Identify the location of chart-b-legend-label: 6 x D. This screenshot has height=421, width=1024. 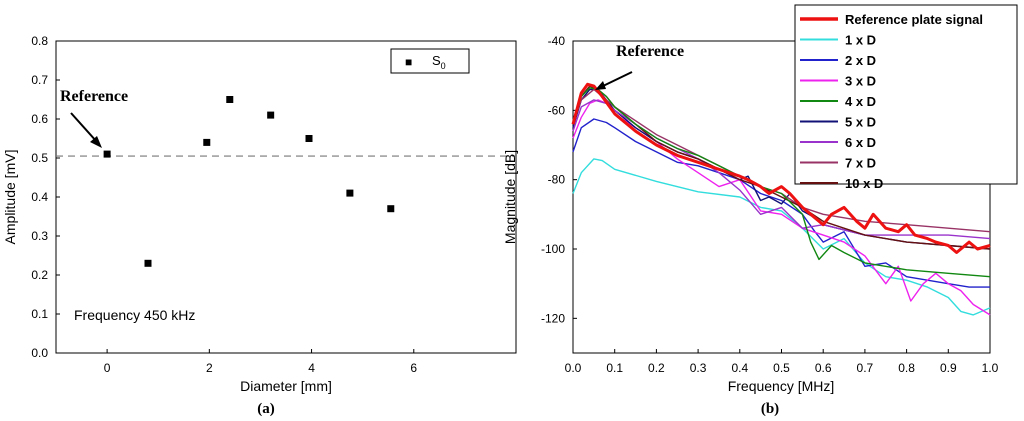
(860, 142).